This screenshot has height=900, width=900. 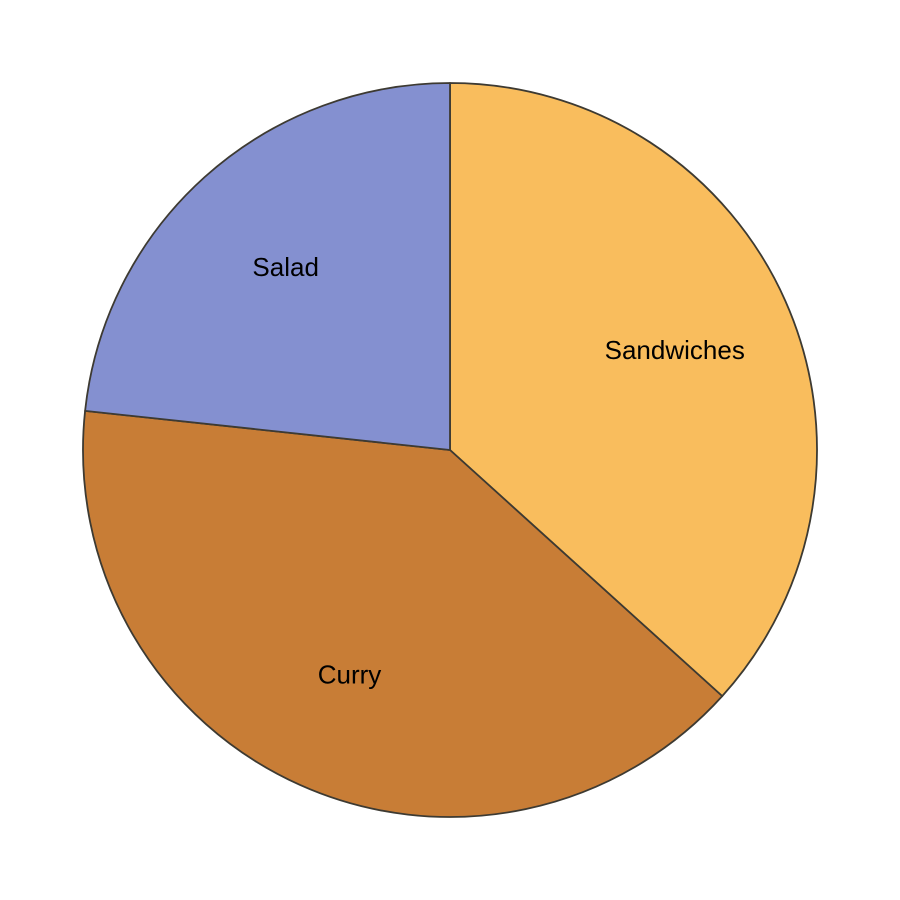 What do you see at coordinates (350, 674) in the screenshot?
I see `pie-label-curry: Curry` at bounding box center [350, 674].